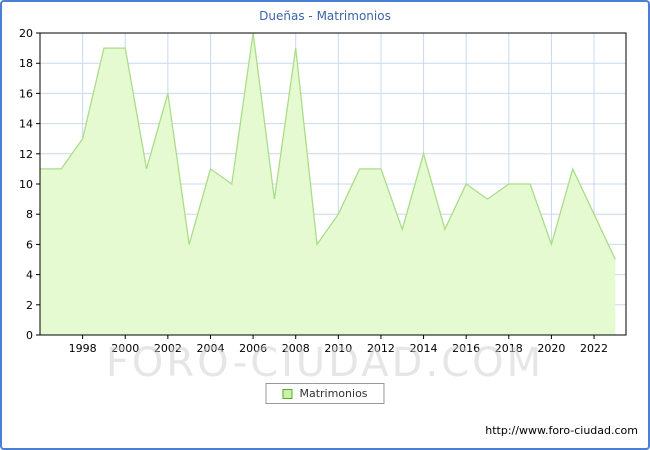 This screenshot has height=450, width=650. I want to click on svg-text: 4, so click(29, 275).